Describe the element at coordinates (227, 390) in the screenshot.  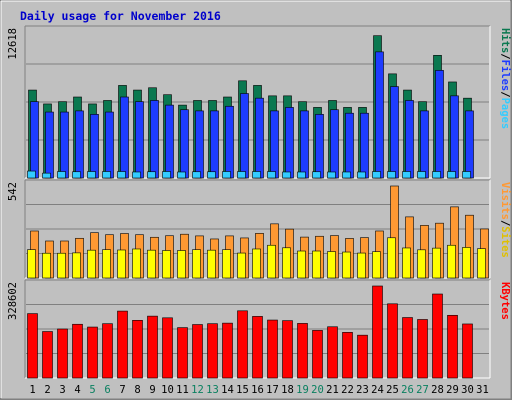
I see `x-tick-label: 14` at that location.